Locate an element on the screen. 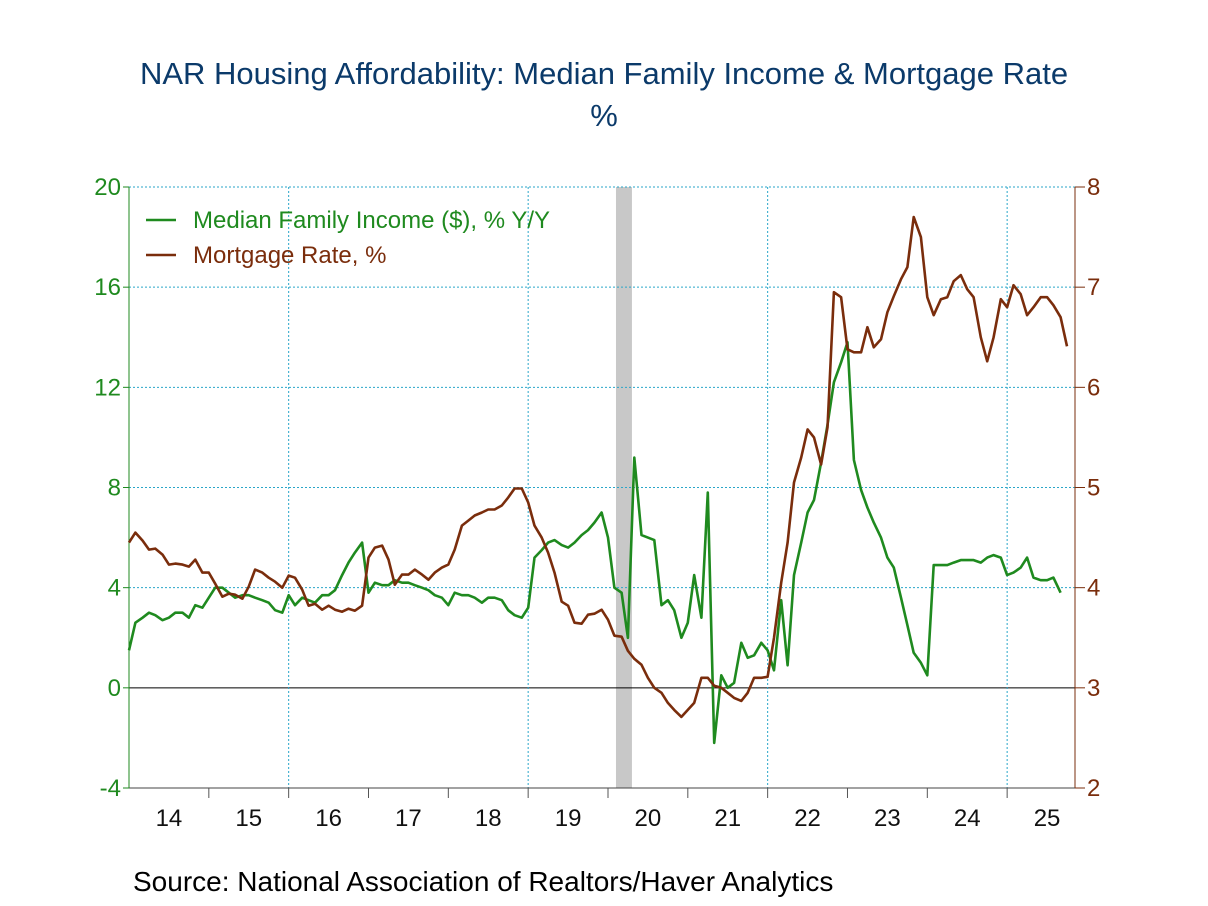 This screenshot has height=906, width=1208. y-right-tick-label: 6 is located at coordinates (1093, 387).